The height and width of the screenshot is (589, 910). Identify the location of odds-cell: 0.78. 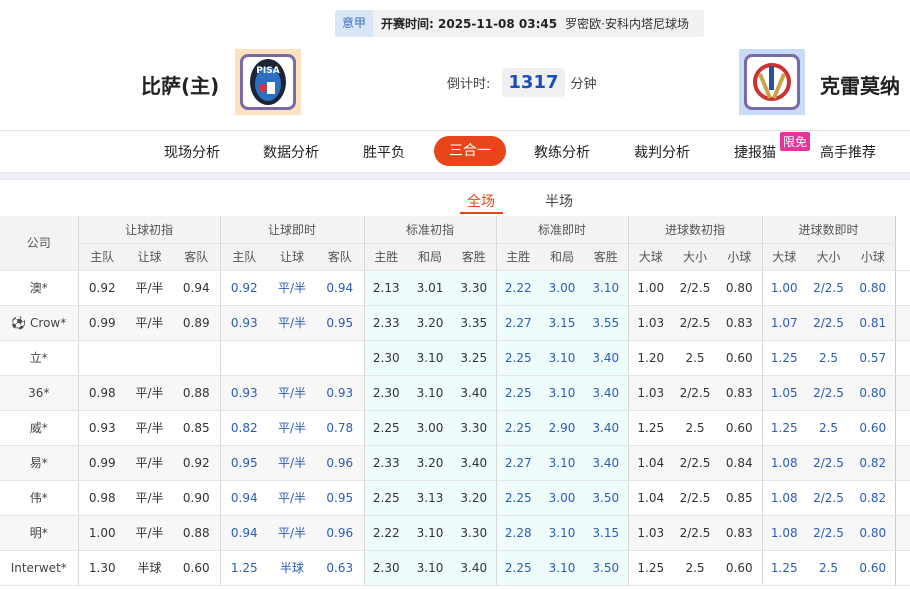
(340, 428).